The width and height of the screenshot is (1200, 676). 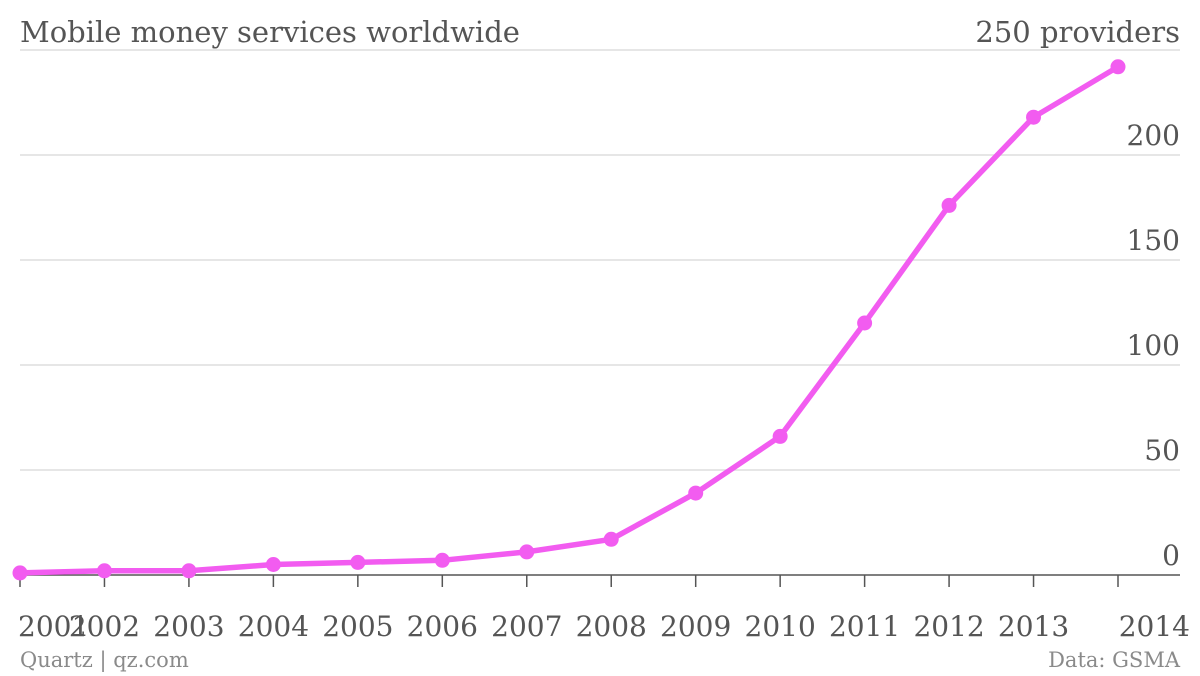 I want to click on chart-title: Mobile money services worldwide, so click(x=270, y=32).